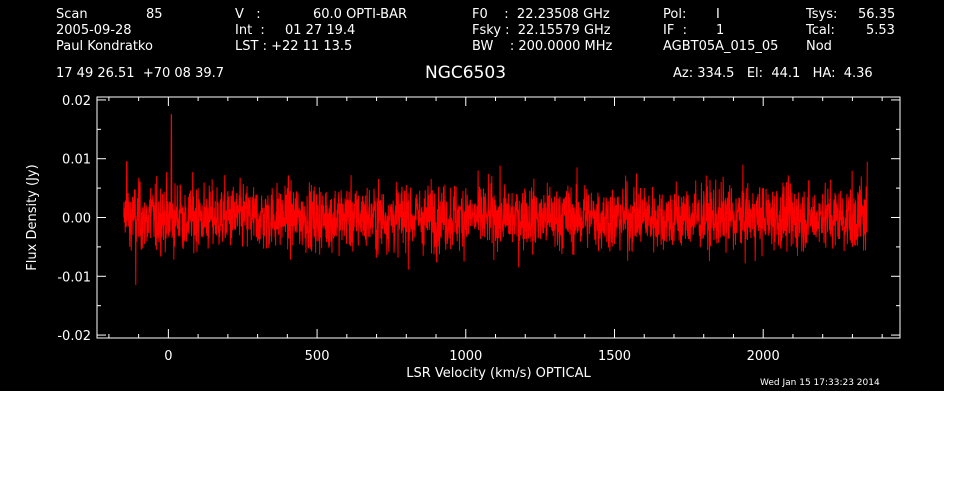  Describe the element at coordinates (614, 356) in the screenshot. I see `x-tick-label: 1500` at that location.